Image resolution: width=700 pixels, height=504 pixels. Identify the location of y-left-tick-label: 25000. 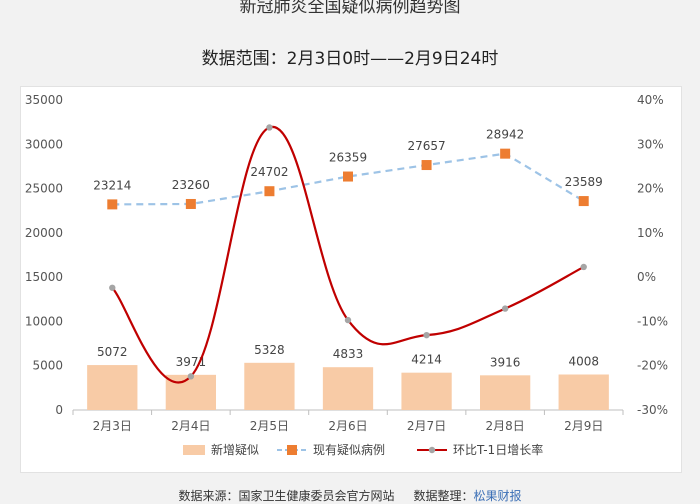
(44, 189).